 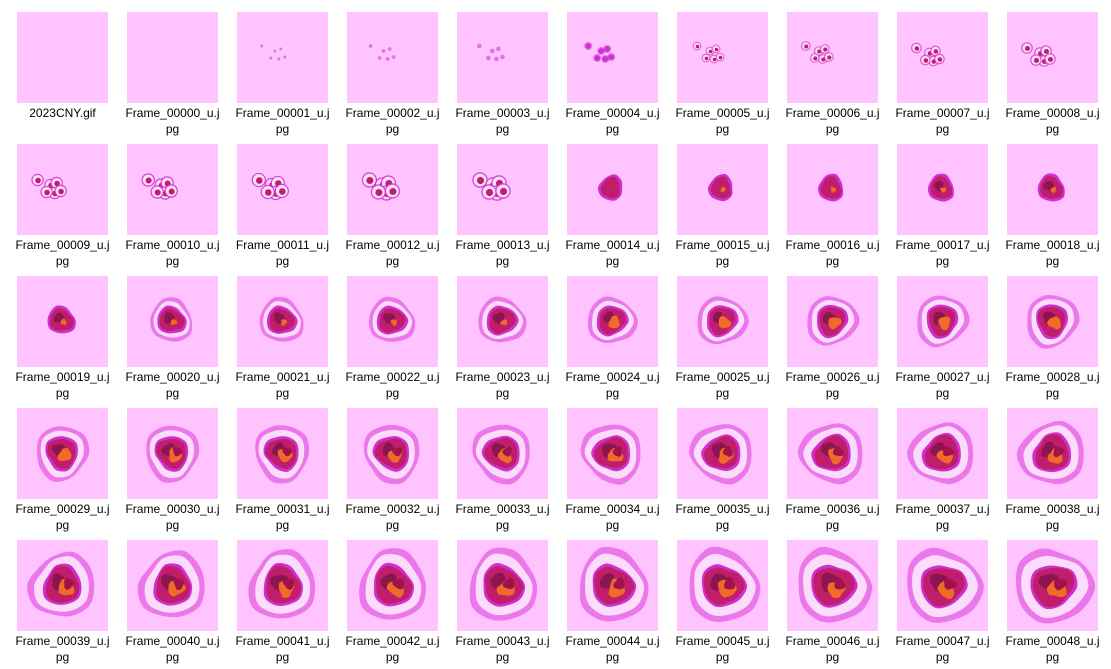 I want to click on file-name: Frame_00030_u.j pg, so click(x=172, y=517).